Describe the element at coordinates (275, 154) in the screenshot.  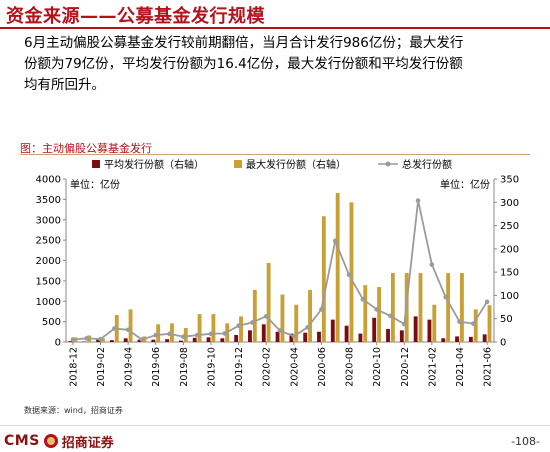
I see `chart-divider` at that location.